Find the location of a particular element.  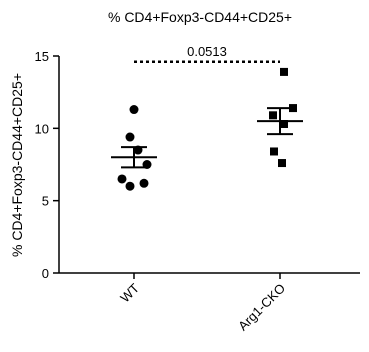

p-value-label: 0.0513 is located at coordinates (207, 51).